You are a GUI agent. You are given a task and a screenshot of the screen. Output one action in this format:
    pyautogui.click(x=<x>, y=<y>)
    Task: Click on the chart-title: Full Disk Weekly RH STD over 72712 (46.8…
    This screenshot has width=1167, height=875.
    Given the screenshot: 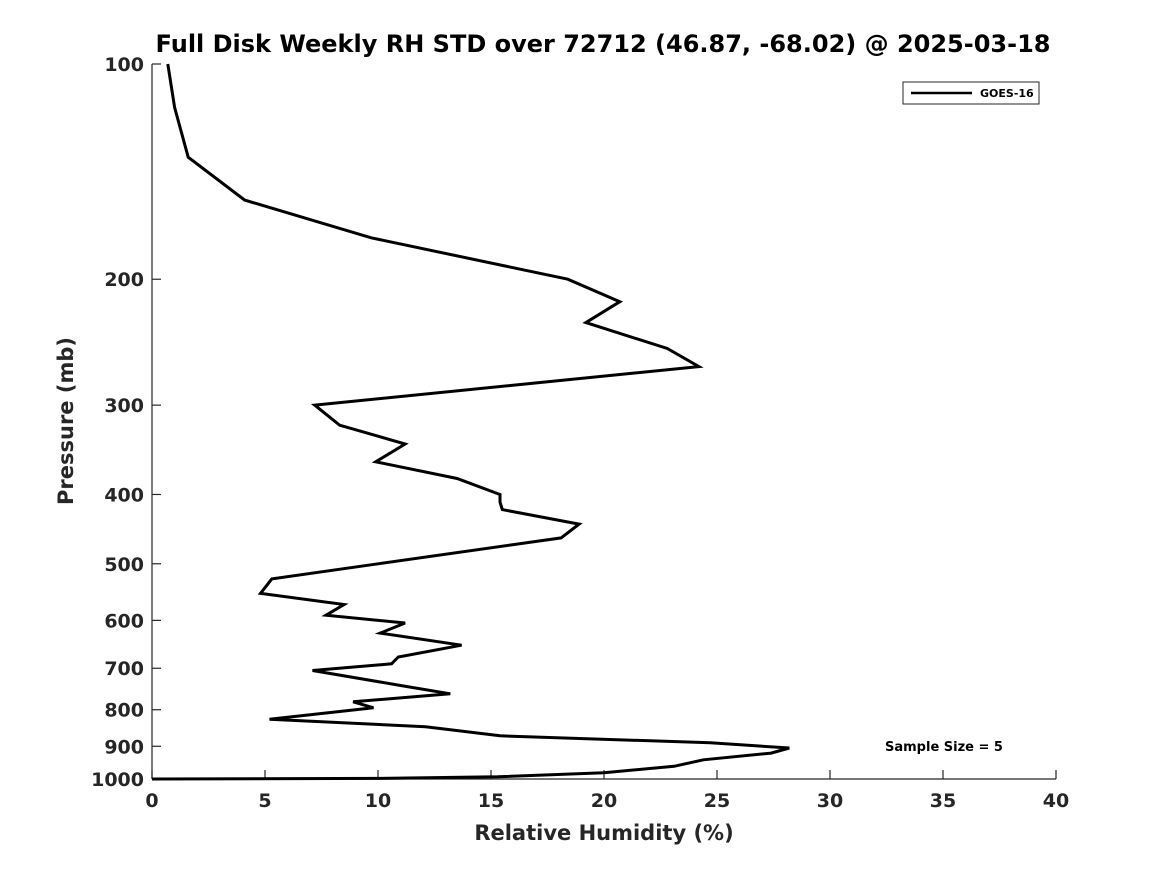 What is the action you would take?
    pyautogui.click(x=603, y=44)
    